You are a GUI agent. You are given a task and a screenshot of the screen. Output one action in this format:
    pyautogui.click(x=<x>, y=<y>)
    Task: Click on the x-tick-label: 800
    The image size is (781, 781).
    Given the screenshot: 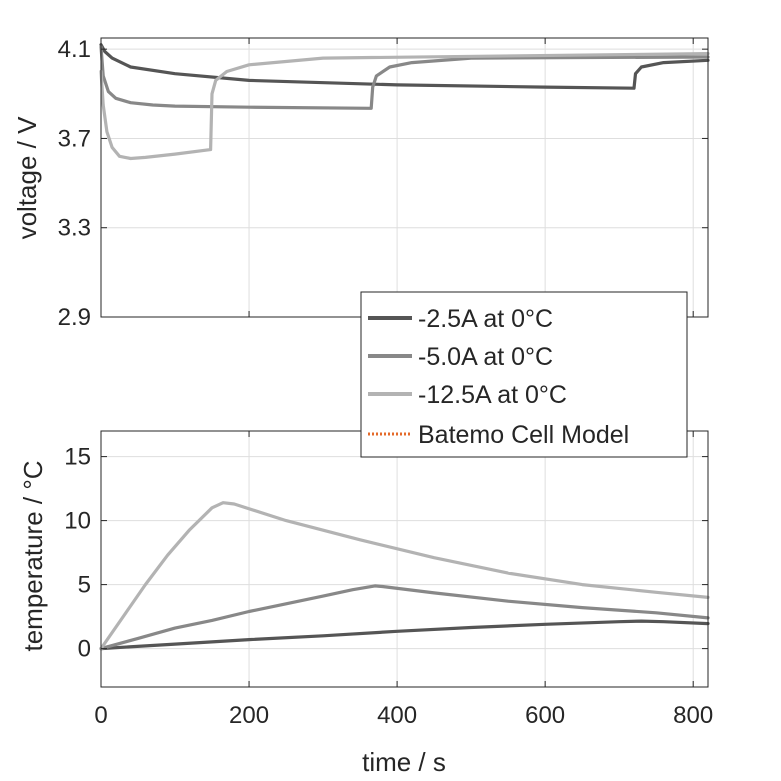 What is the action you would take?
    pyautogui.click(x=693, y=715)
    